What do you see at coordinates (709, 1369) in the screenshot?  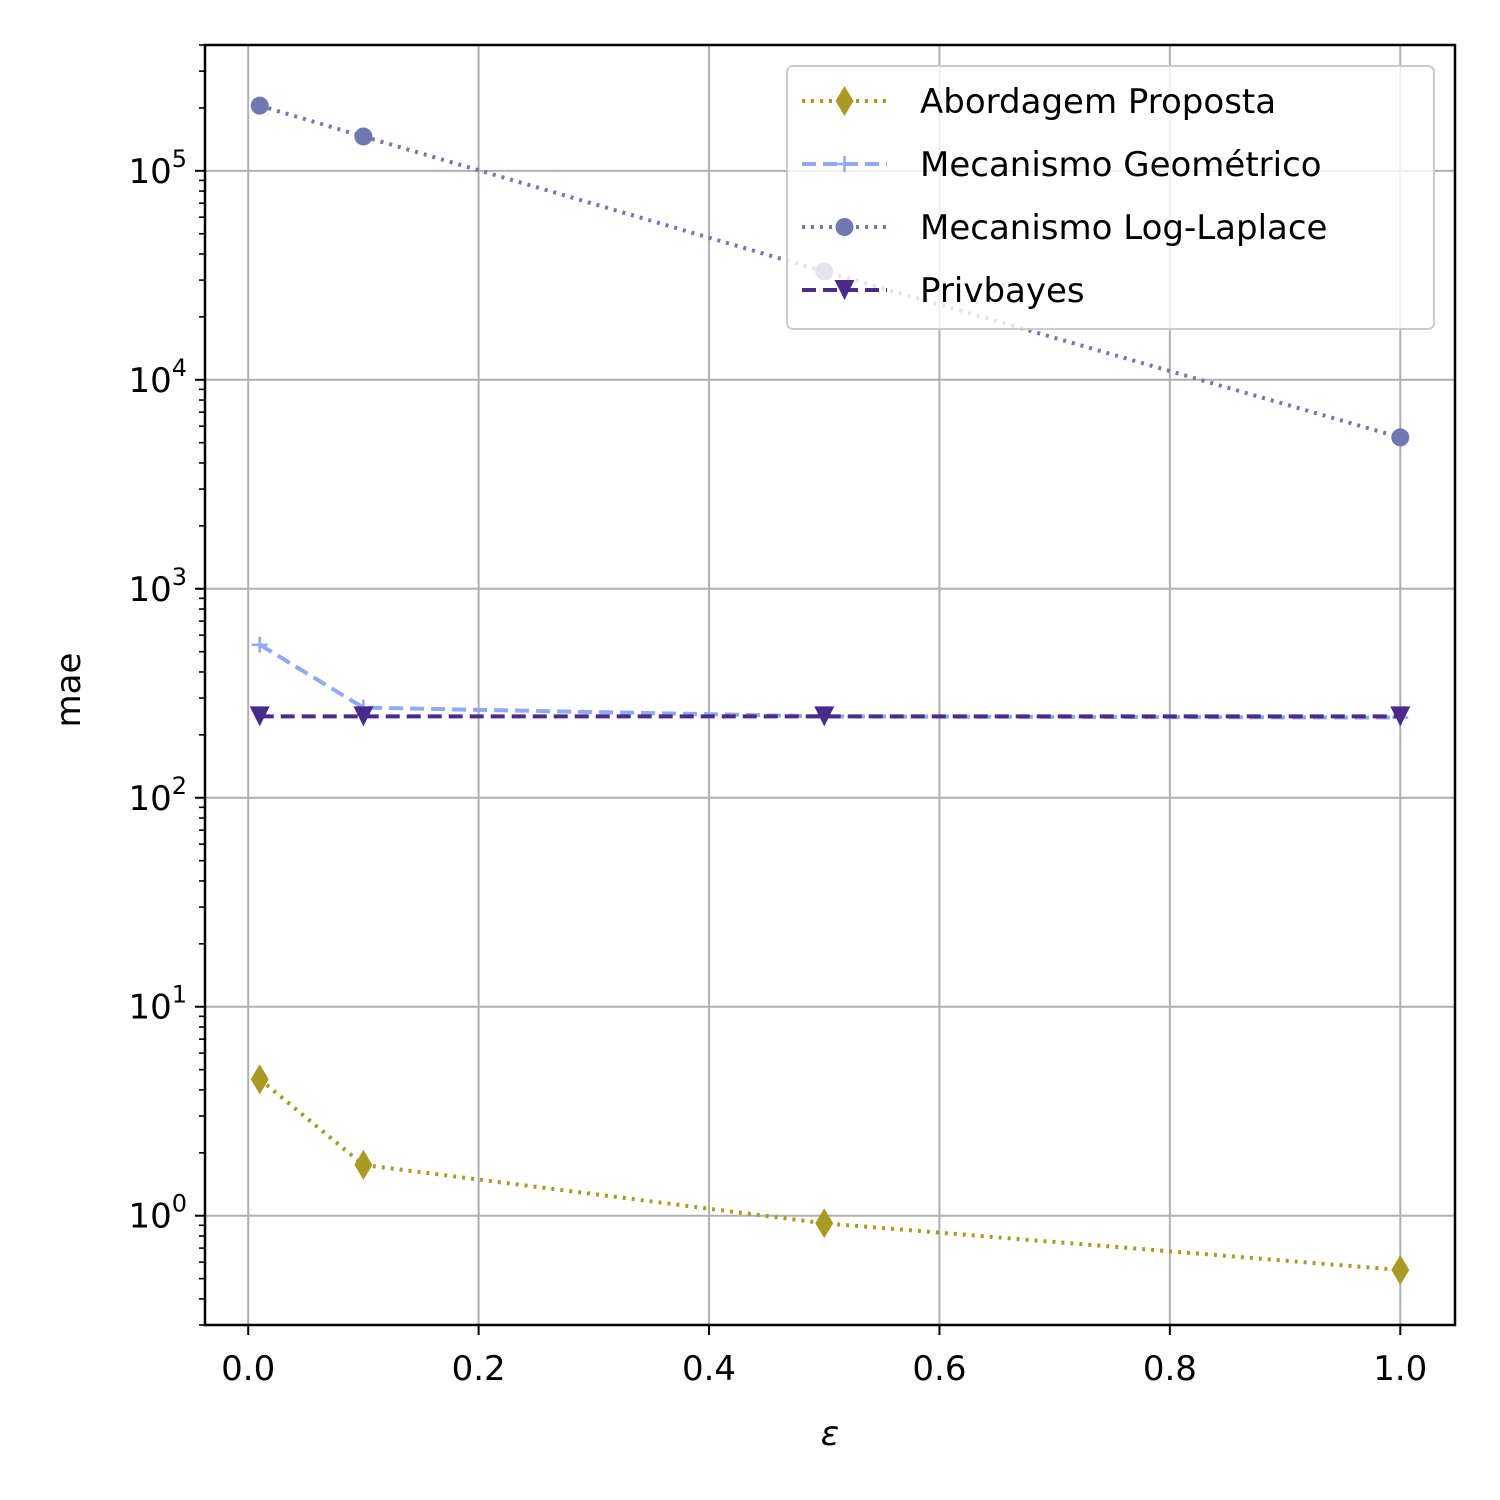 I see `x-tick-label: 0.4` at bounding box center [709, 1369].